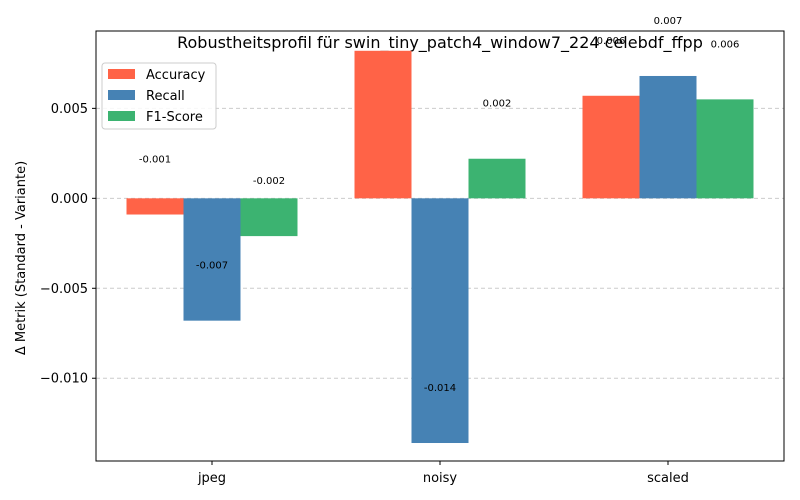  I want to click on legend-swatch-recall, so click(121, 95).